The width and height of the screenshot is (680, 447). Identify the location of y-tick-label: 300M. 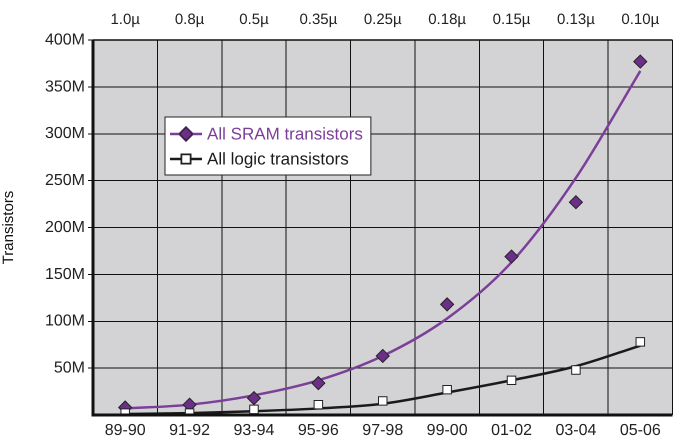
(64, 133).